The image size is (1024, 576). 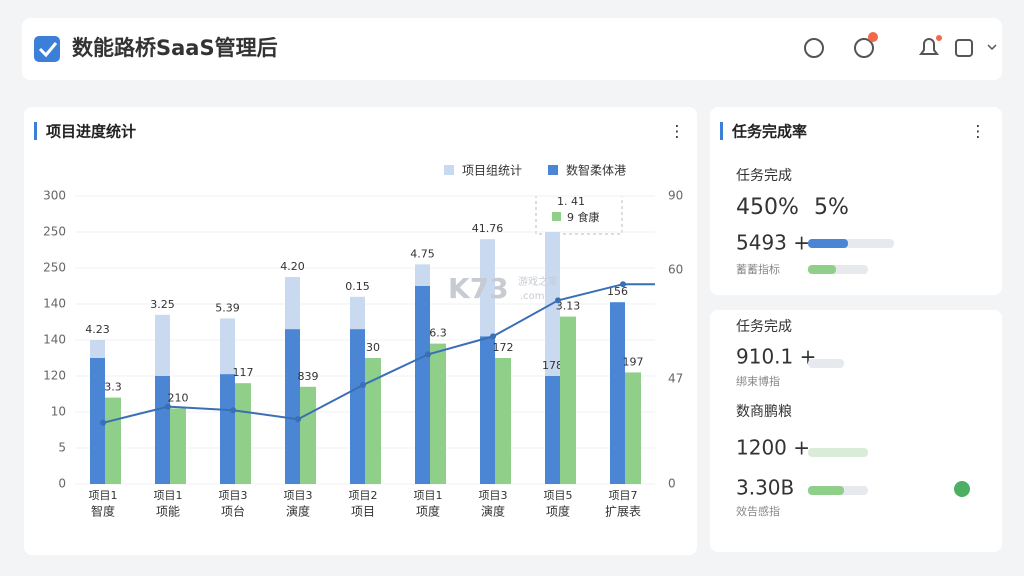 What do you see at coordinates (162, 304) in the screenshot?
I see `data-label: 3.25` at bounding box center [162, 304].